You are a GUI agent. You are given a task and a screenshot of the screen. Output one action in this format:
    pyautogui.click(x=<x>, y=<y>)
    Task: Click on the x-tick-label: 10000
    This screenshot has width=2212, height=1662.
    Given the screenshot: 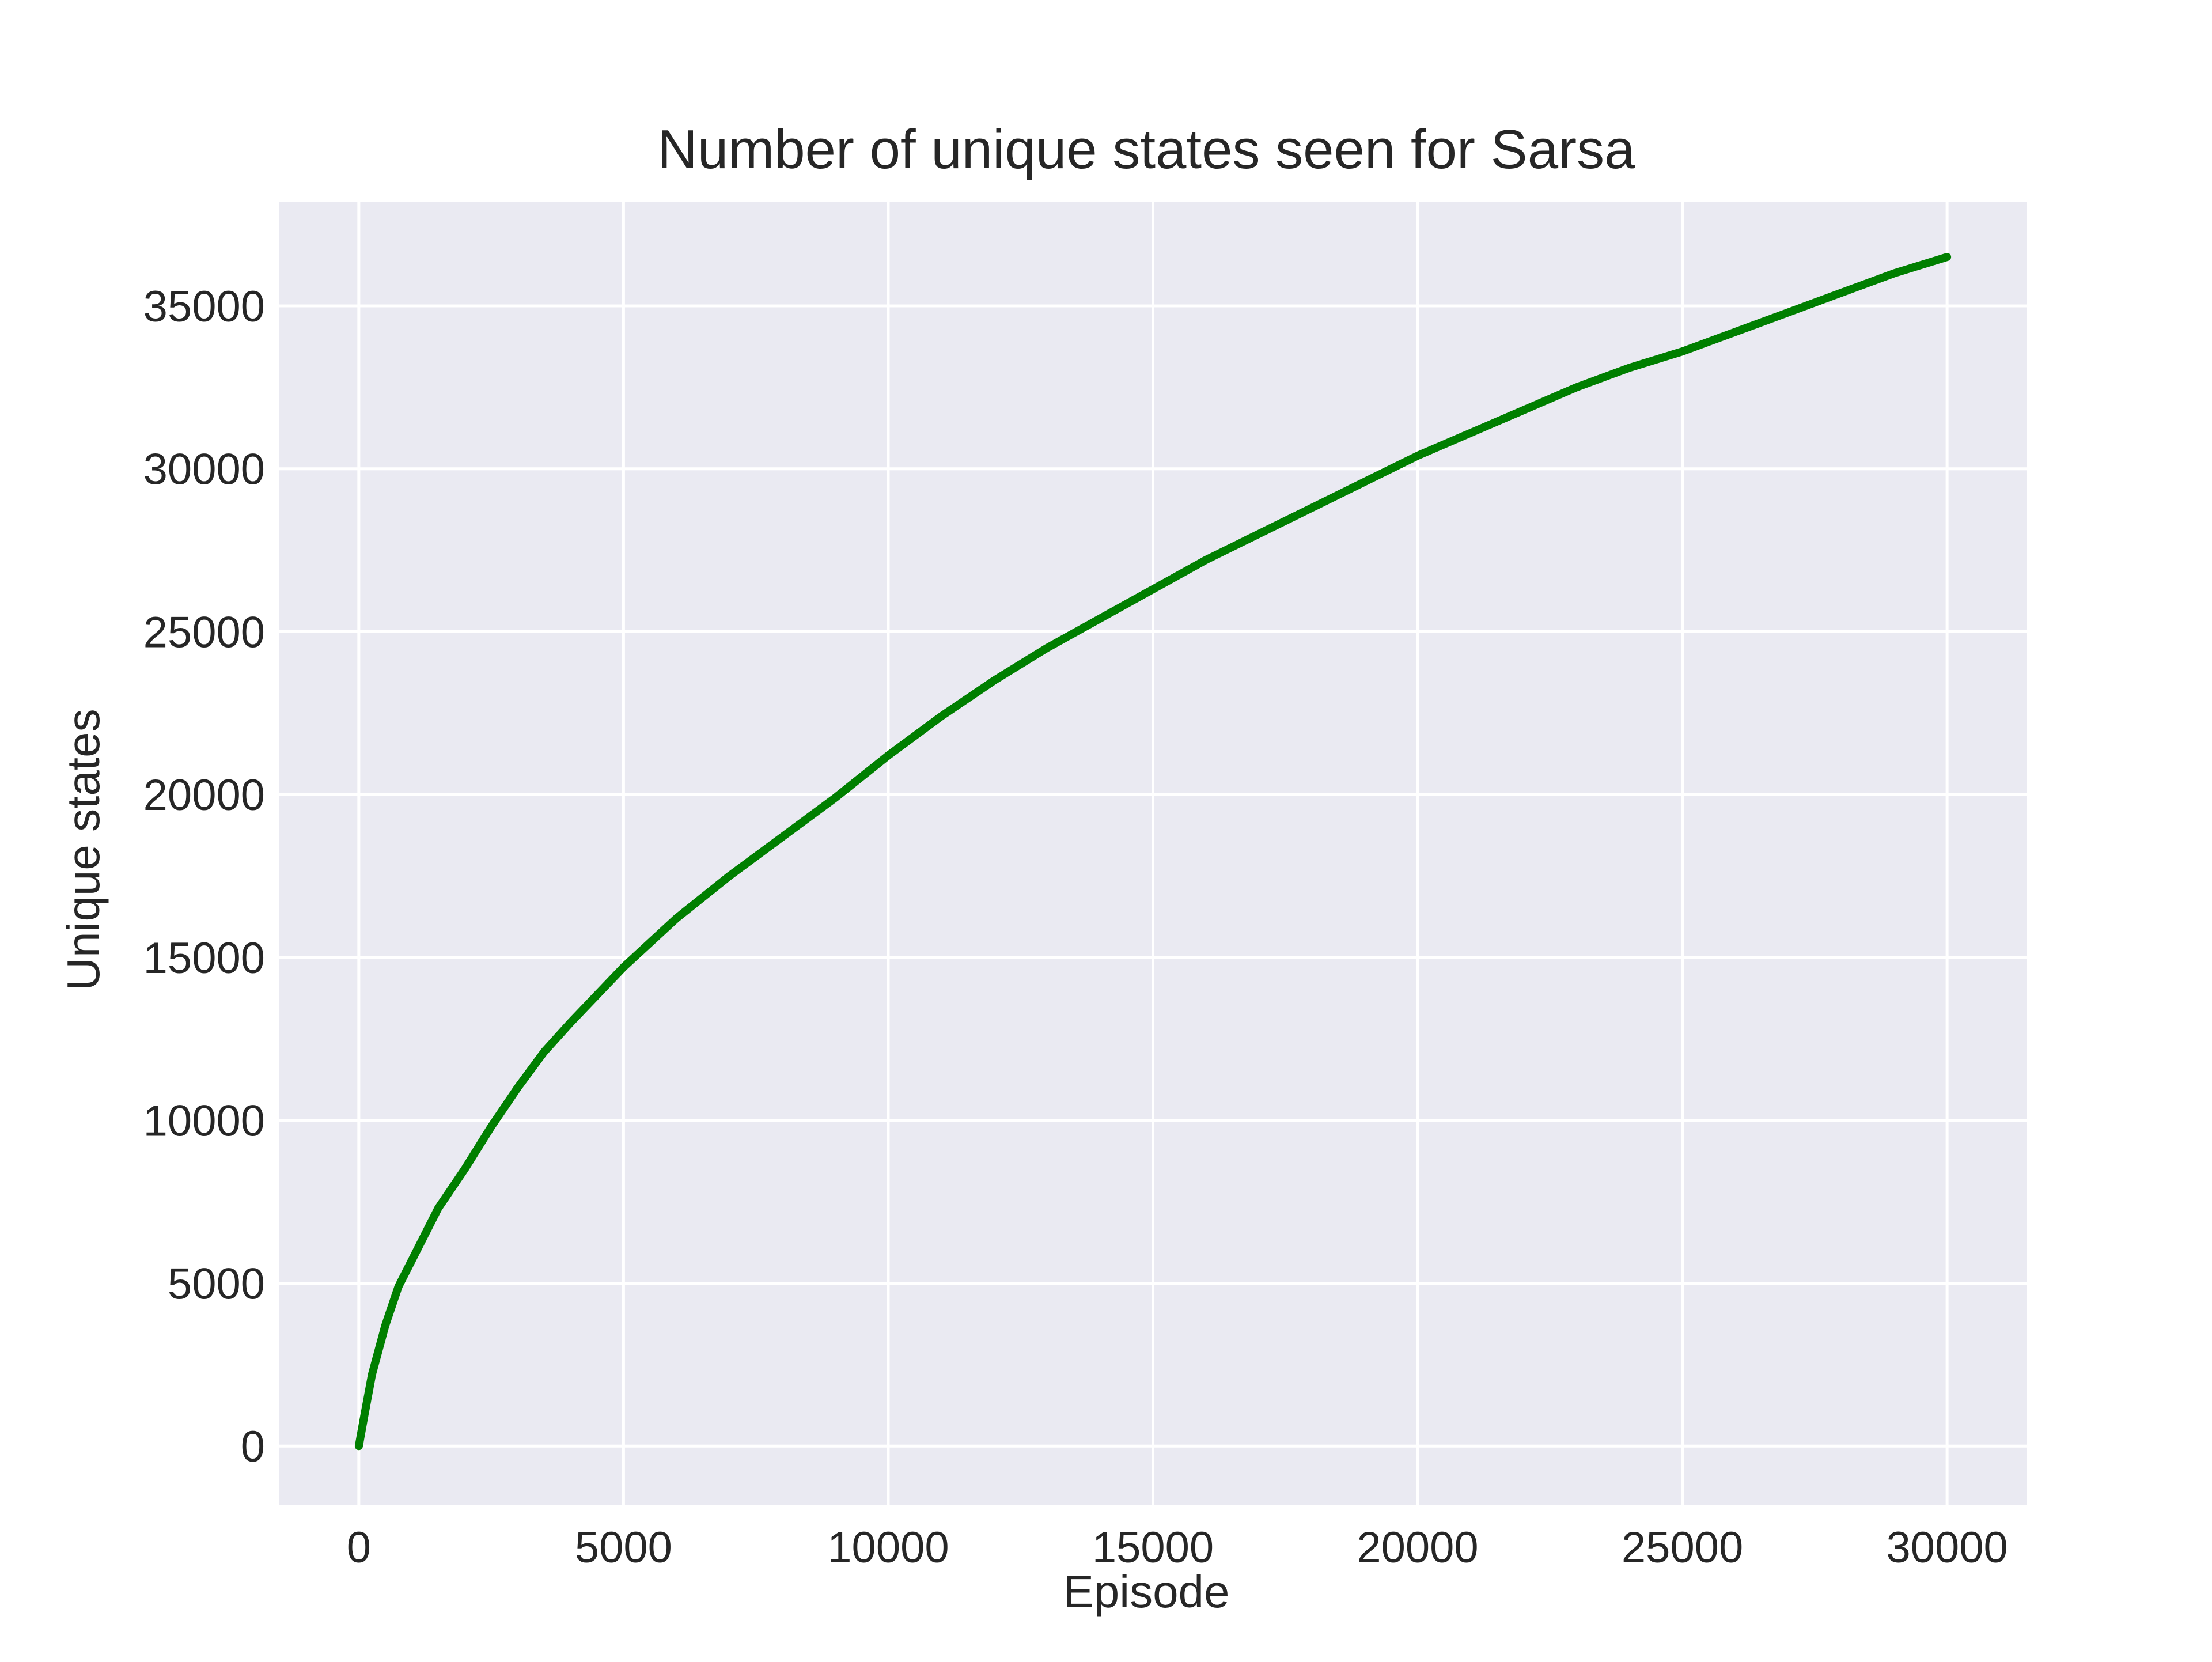 What is the action you would take?
    pyautogui.click(x=888, y=1548)
    